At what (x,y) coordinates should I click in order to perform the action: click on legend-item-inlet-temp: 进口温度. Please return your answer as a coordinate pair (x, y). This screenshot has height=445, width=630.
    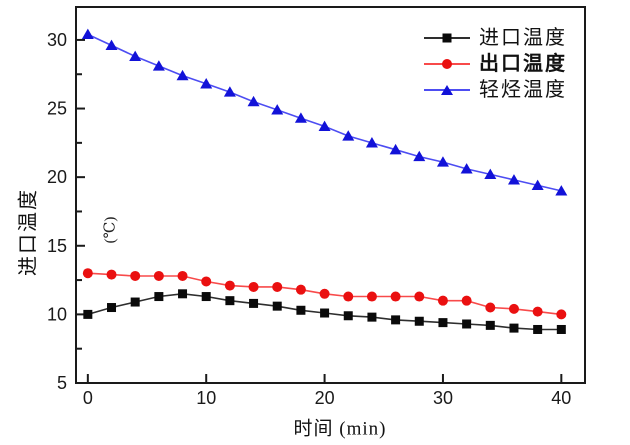
    Looking at the image, I should click on (495, 38).